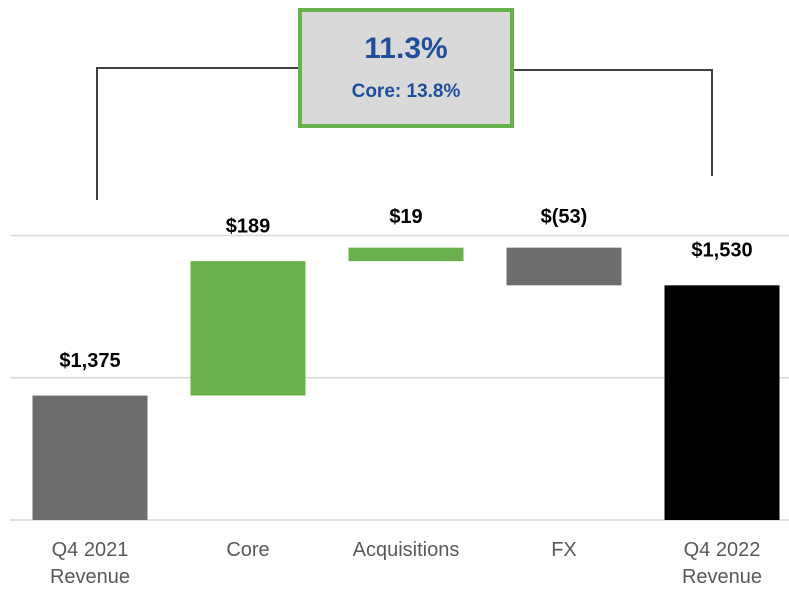  Describe the element at coordinates (406, 550) in the screenshot. I see `x-tick-label: Acquisitions` at that location.